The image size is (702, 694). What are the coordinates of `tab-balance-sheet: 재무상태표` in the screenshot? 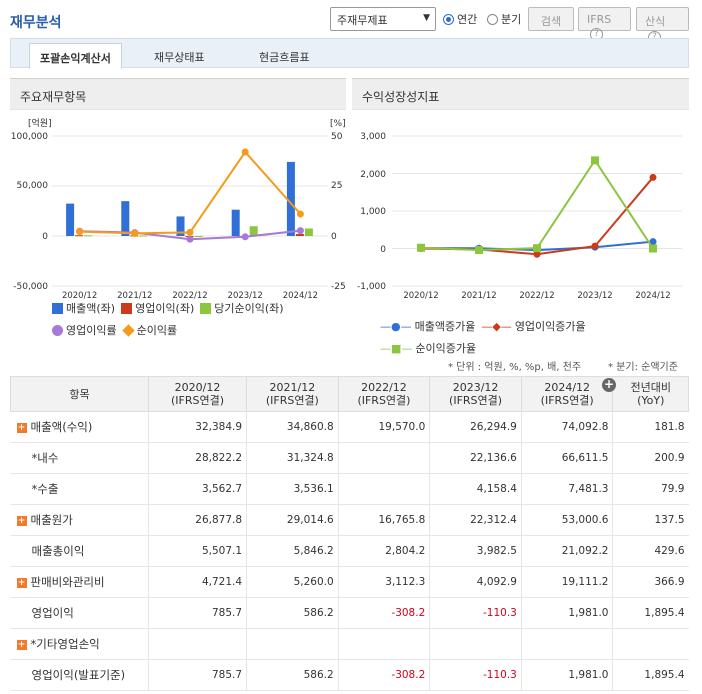 It's located at (179, 57).